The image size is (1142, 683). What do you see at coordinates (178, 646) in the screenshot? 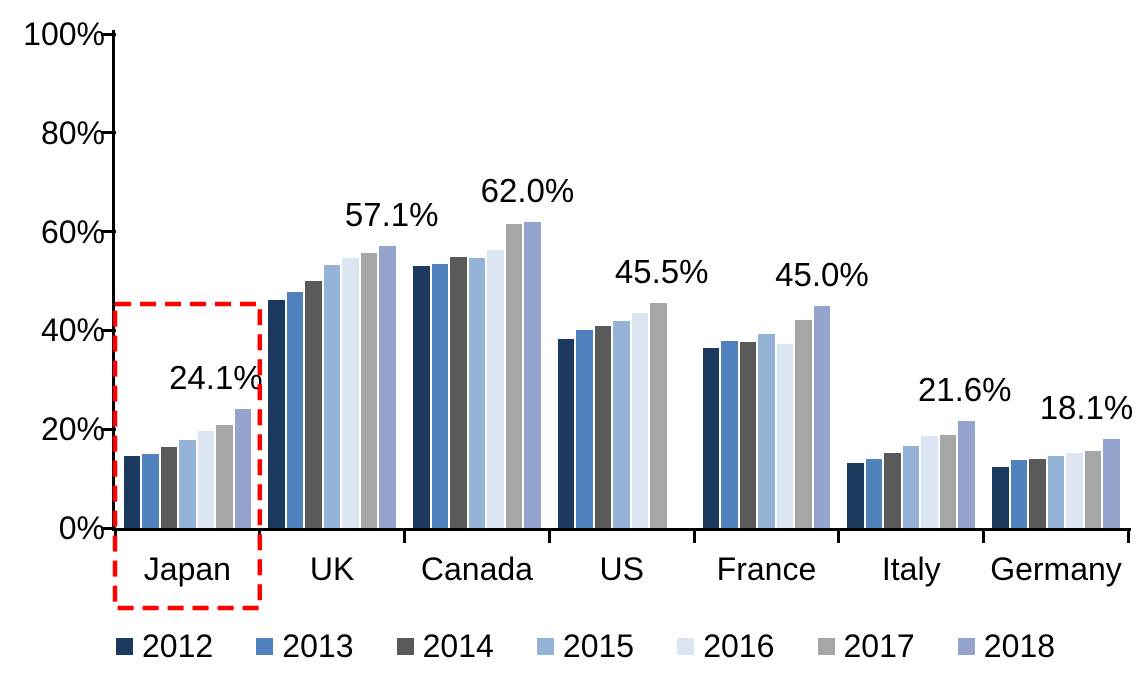
I see `legend-label-2012: 2012` at bounding box center [178, 646].